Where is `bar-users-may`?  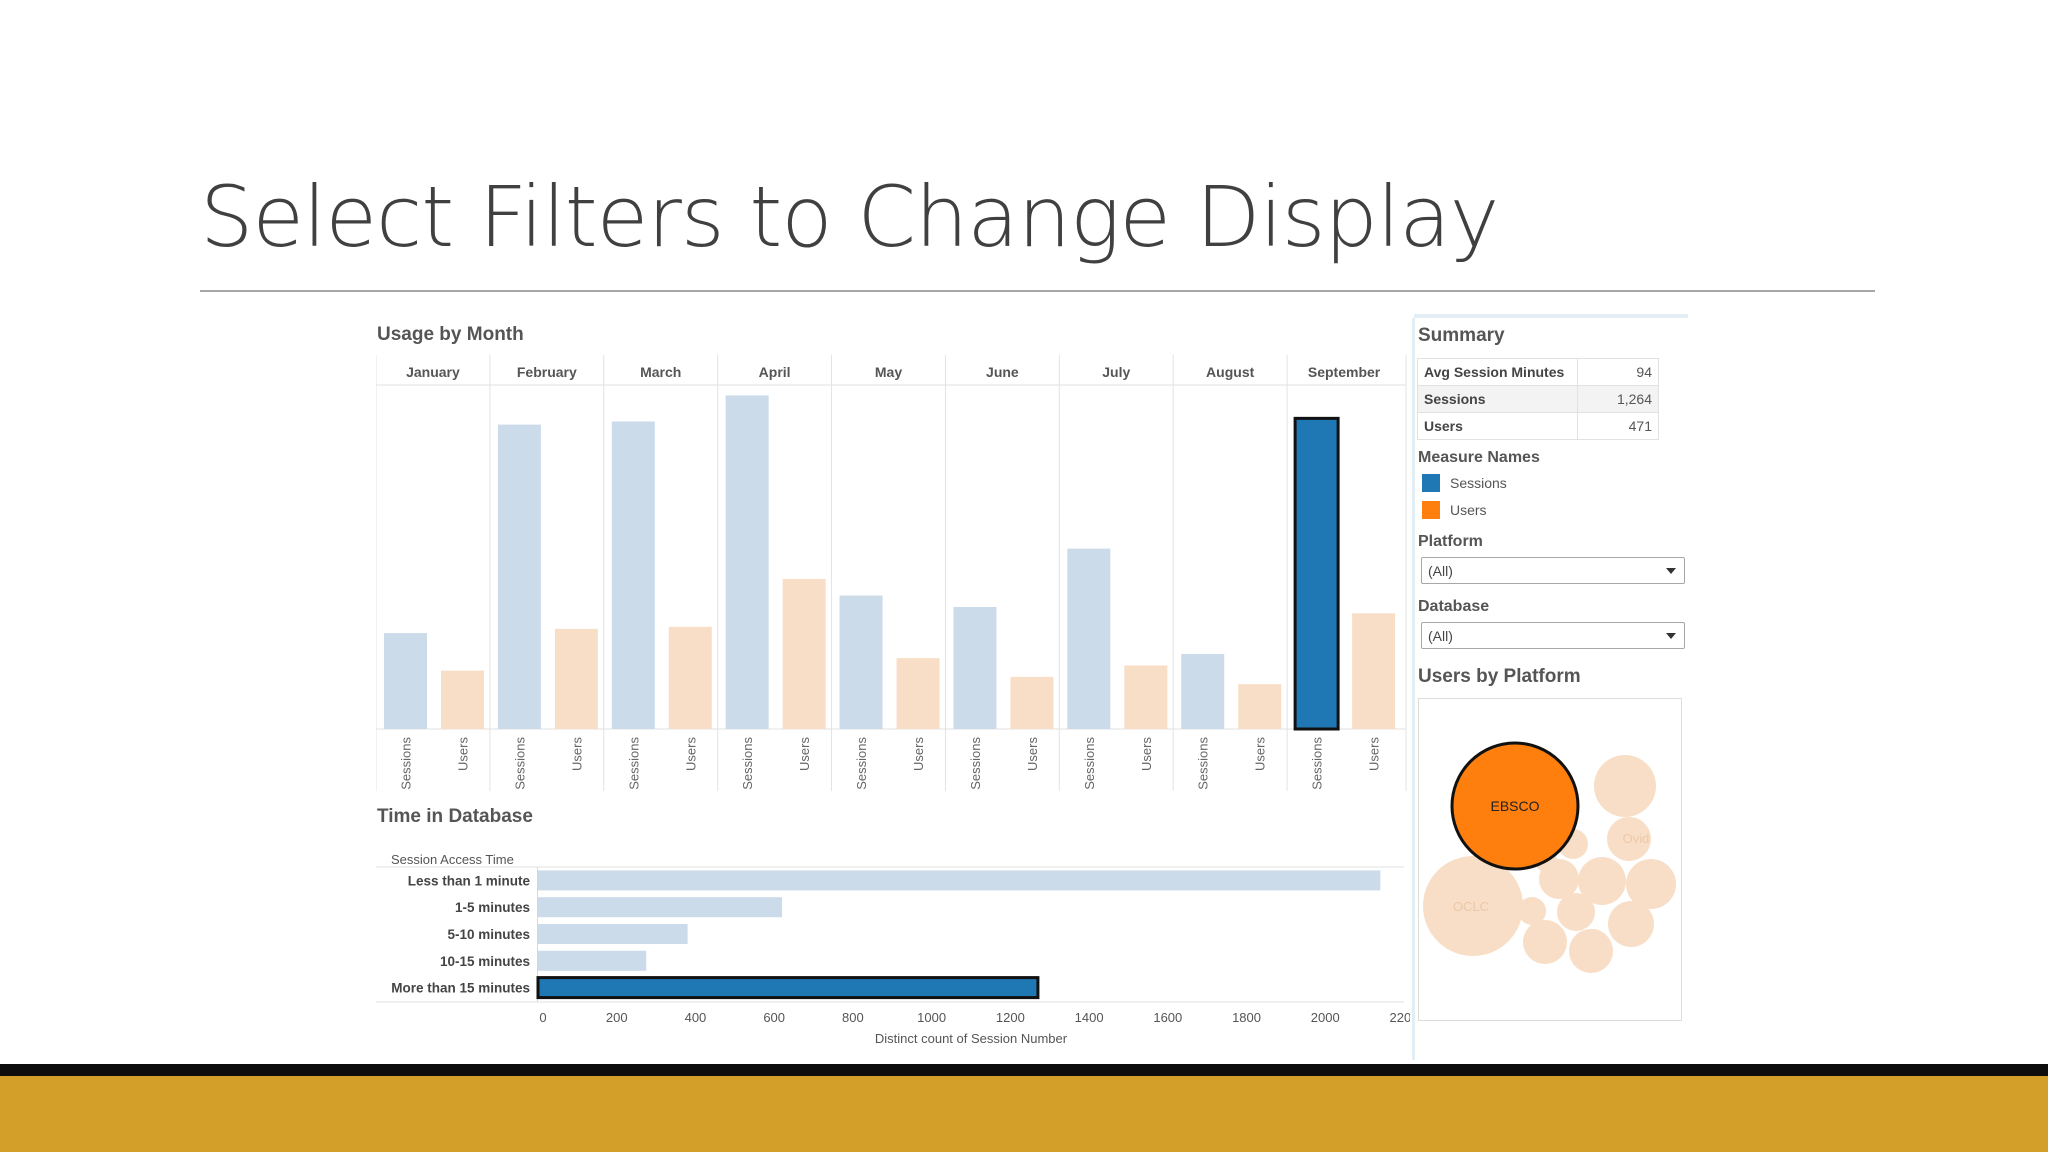
bar-users-may is located at coordinates (918, 693).